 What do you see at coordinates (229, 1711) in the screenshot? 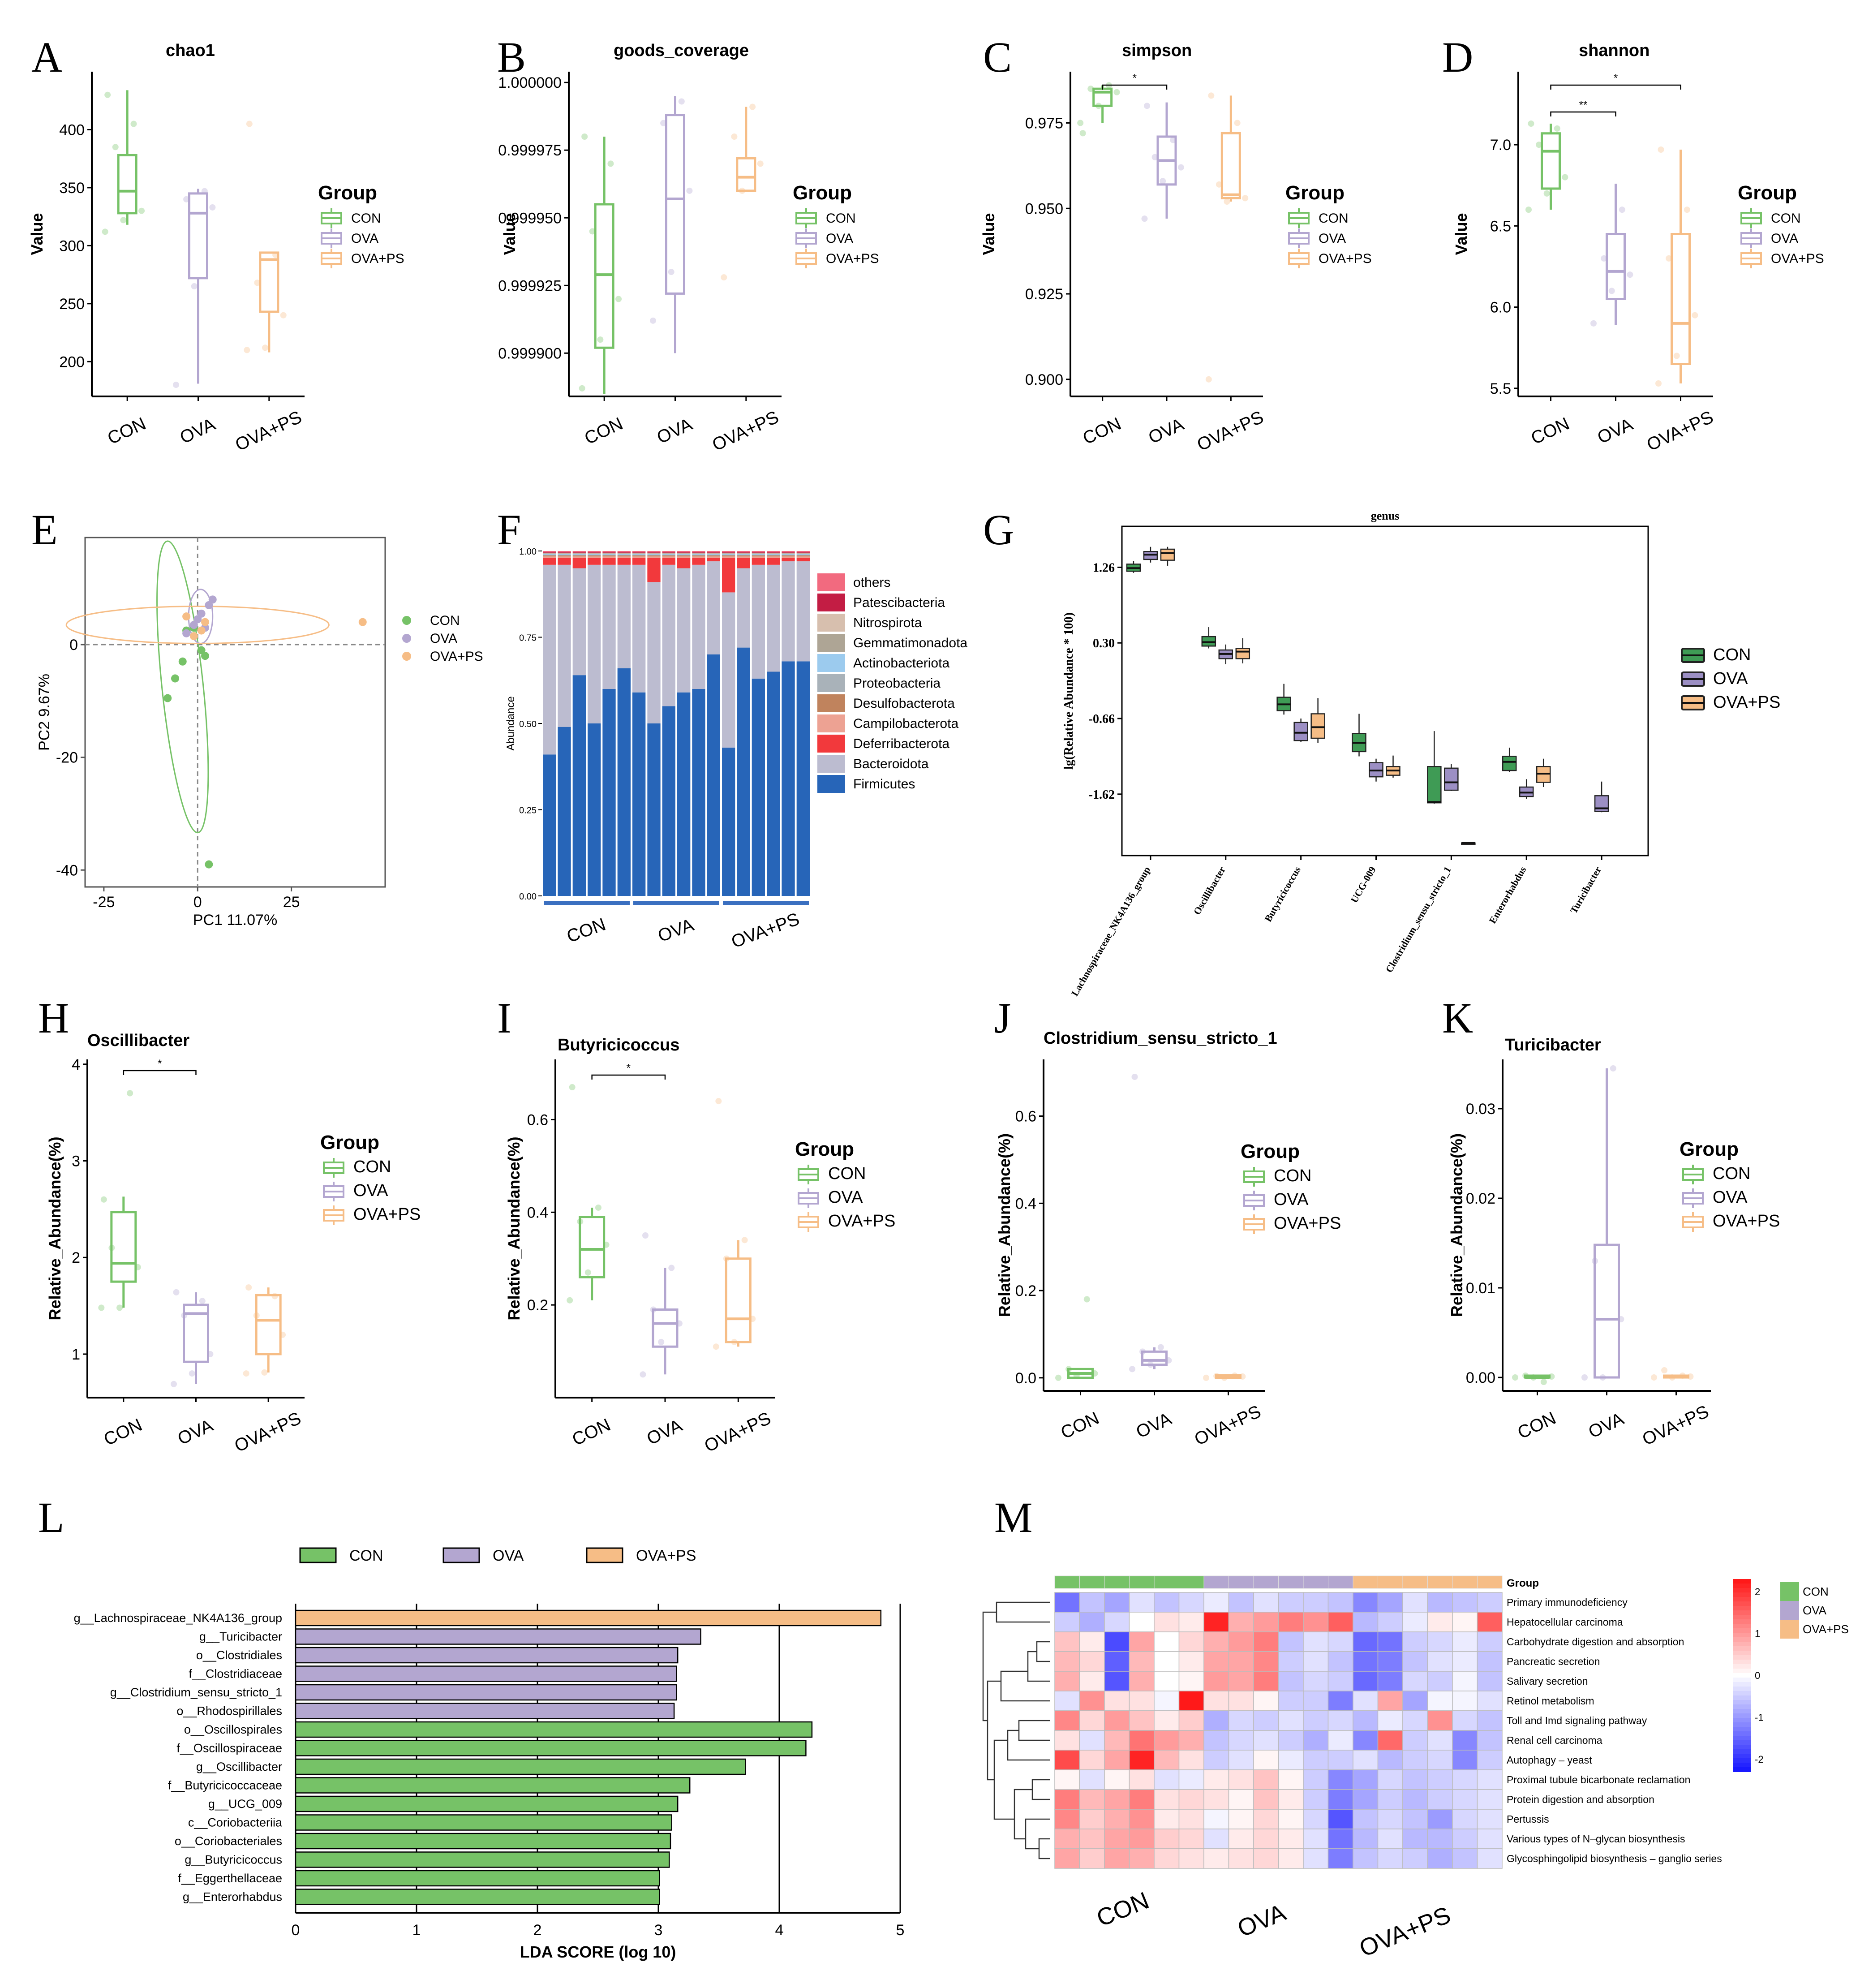
I see `lda-bar-label: o__Rhodospirillales` at bounding box center [229, 1711].